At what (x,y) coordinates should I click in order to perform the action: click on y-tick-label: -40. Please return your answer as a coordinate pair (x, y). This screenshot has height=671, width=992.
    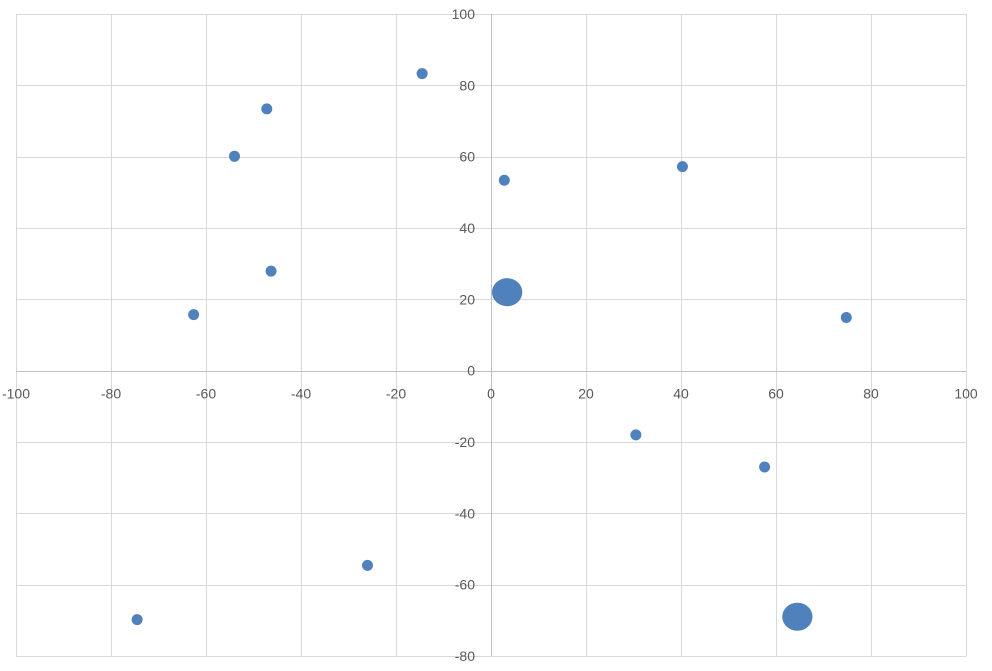
    Looking at the image, I should click on (465, 513).